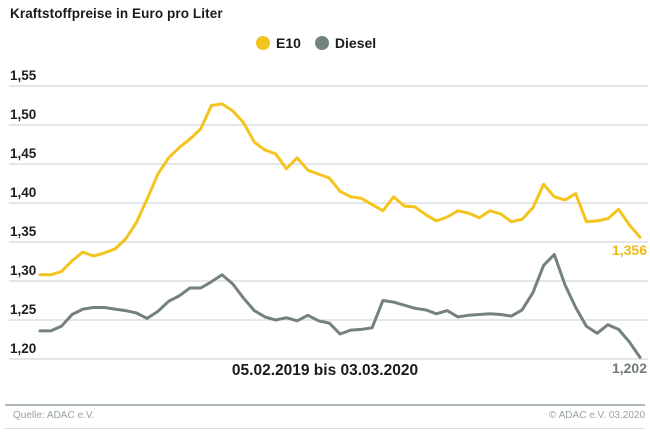  What do you see at coordinates (321, 43) in the screenshot?
I see `diesel-series-dot-icon` at bounding box center [321, 43].